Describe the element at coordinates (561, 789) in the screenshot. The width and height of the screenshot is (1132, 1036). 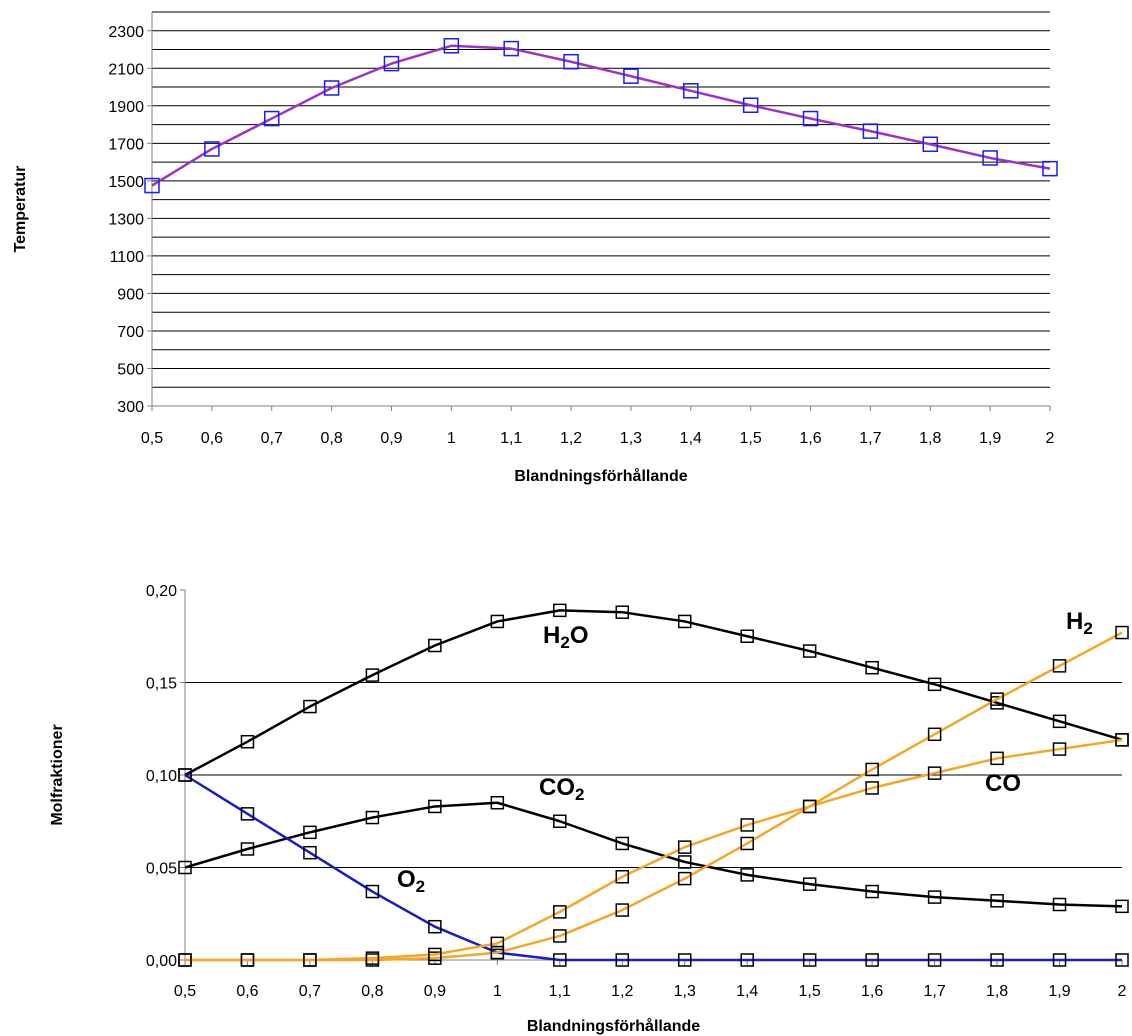
I see `series-label: CO2` at that location.